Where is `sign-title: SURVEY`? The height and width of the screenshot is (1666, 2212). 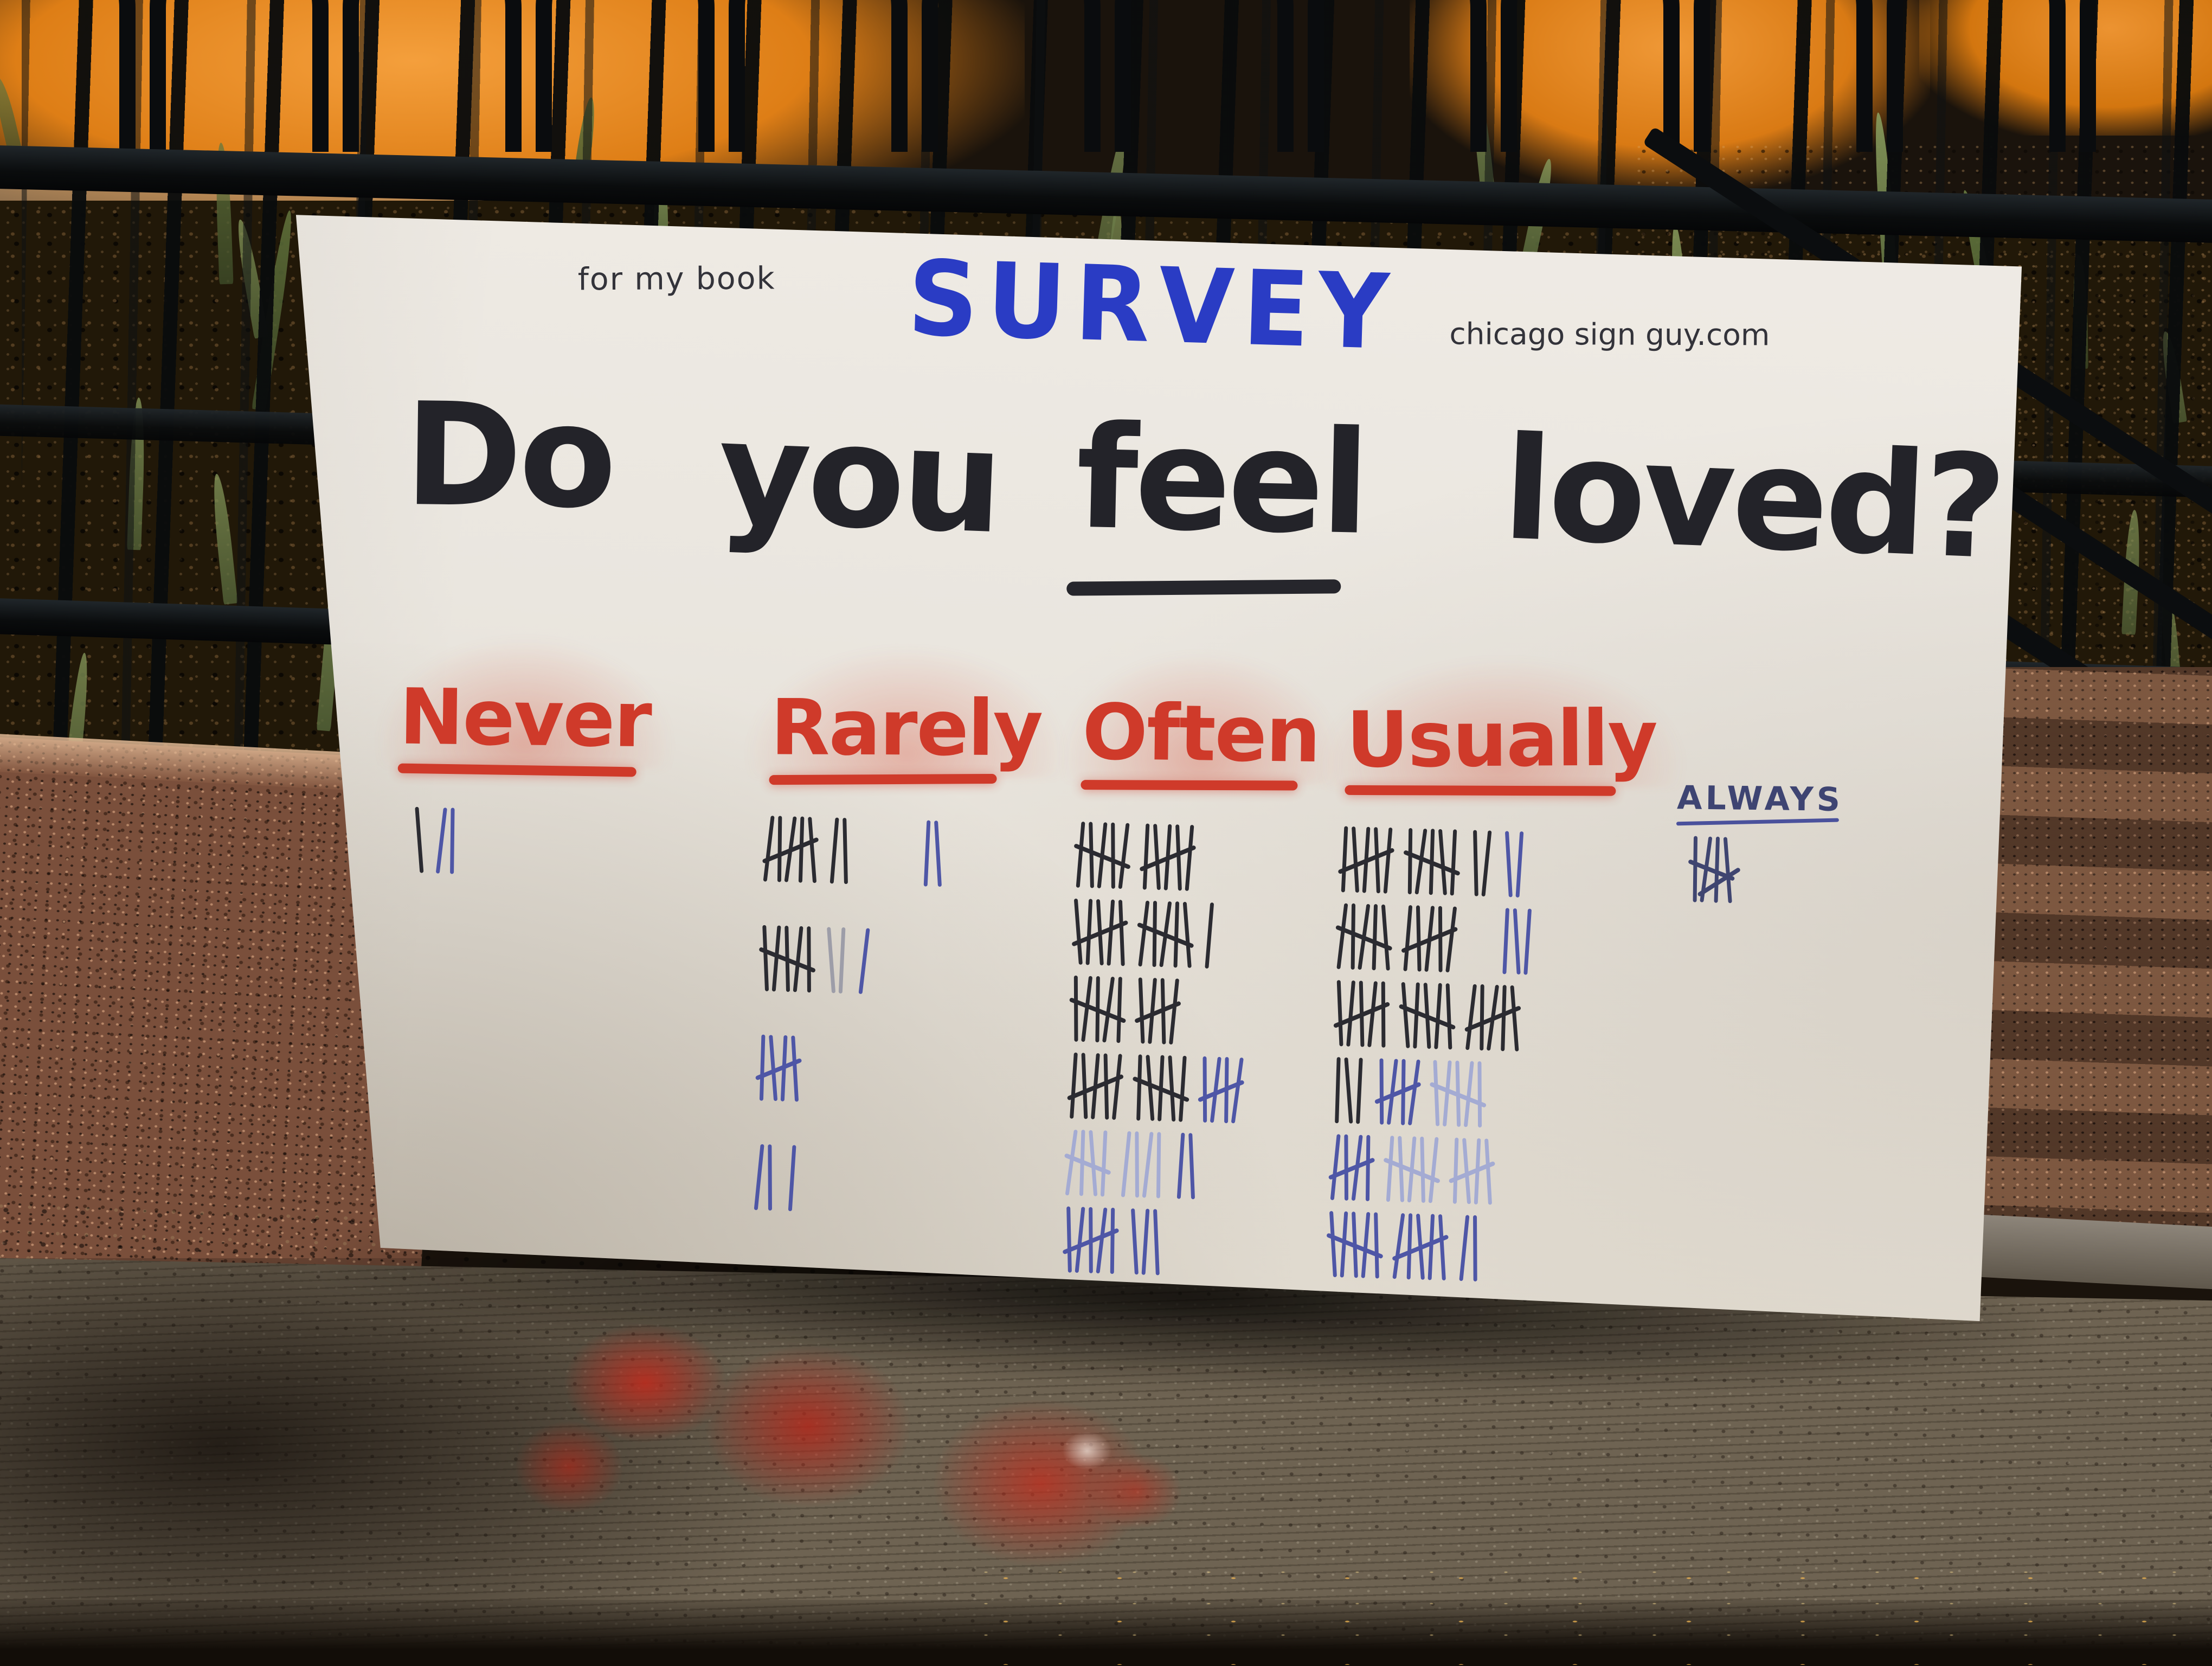 sign-title: SURVEY is located at coordinates (1152, 306).